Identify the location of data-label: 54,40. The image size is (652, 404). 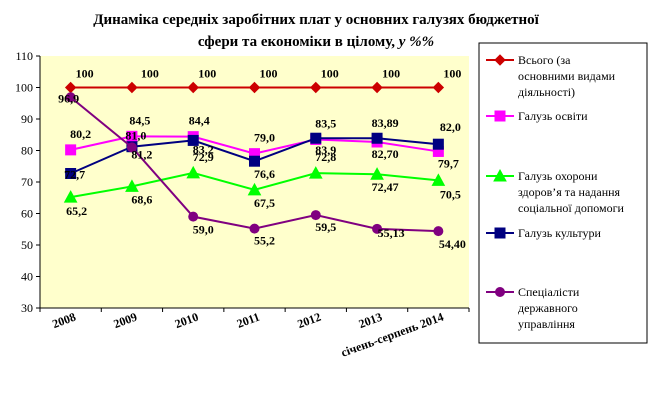
(452, 244).